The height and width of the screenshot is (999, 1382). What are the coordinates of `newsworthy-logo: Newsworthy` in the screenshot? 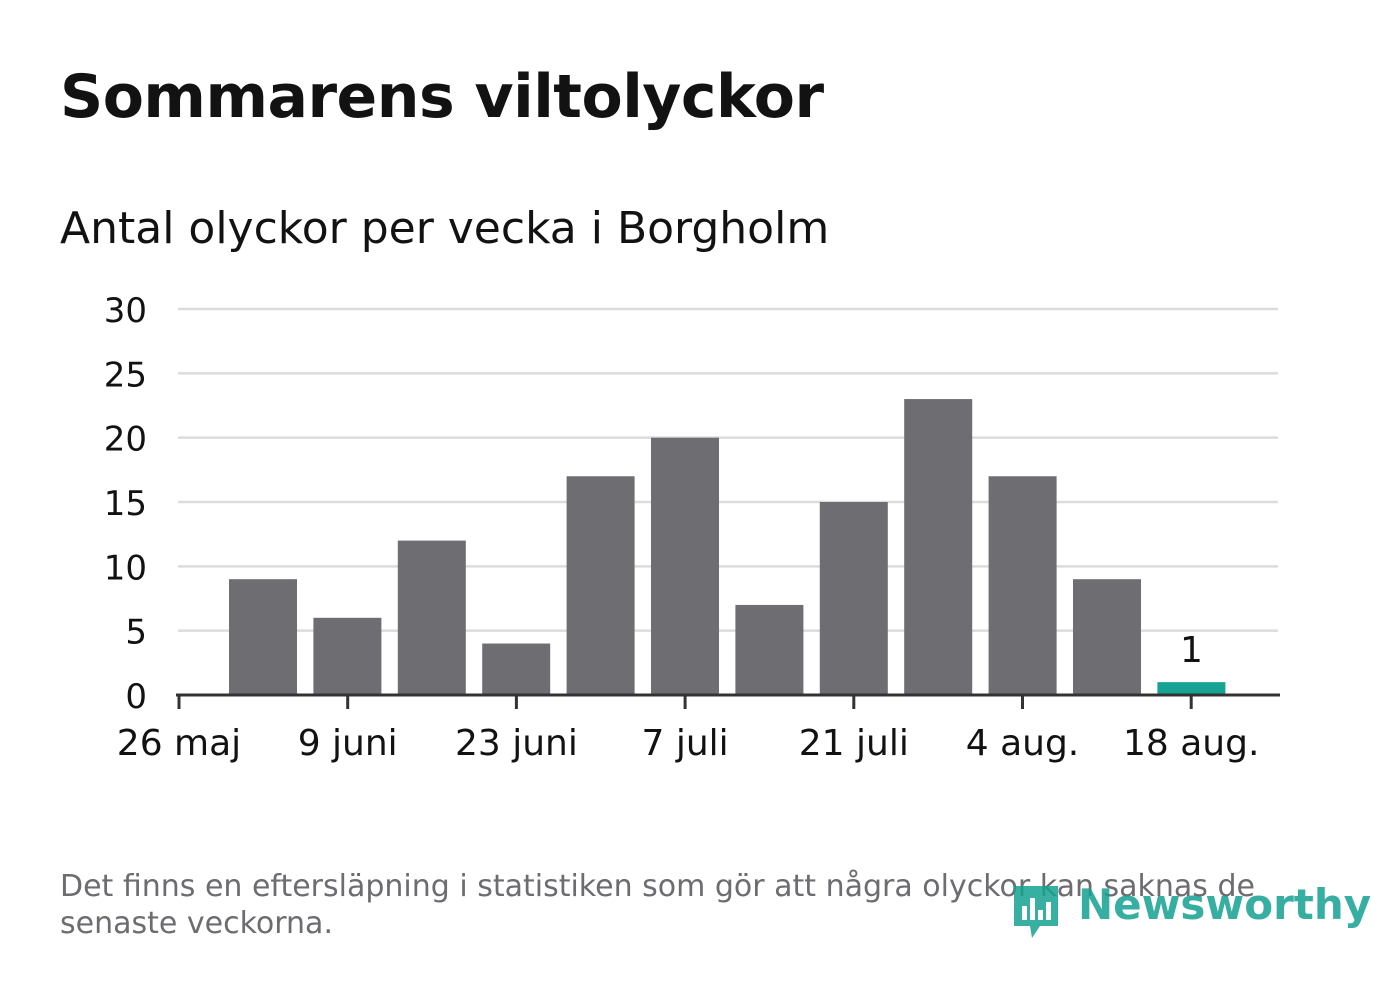 It's located at (1190, 911).